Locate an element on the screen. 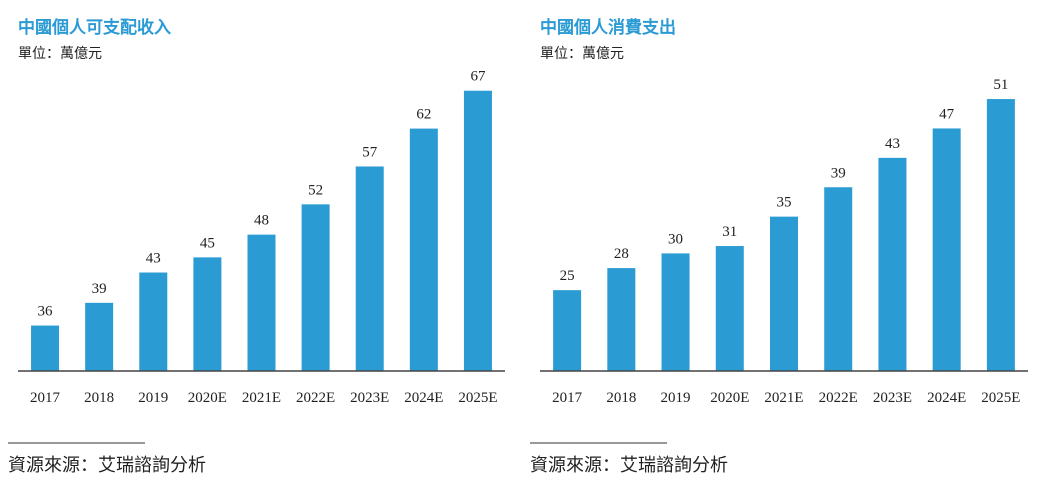 The width and height of the screenshot is (1040, 486). value-label: 67 is located at coordinates (478, 77).